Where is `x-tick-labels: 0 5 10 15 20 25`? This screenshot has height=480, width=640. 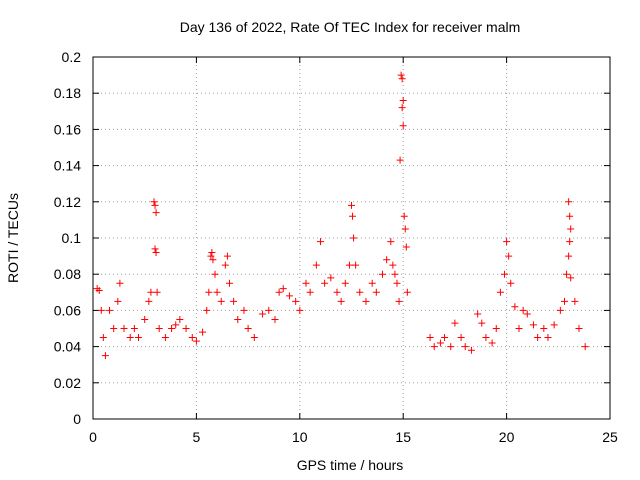
x-tick-labels: 0 5 10 15 20 25 is located at coordinates (353, 437).